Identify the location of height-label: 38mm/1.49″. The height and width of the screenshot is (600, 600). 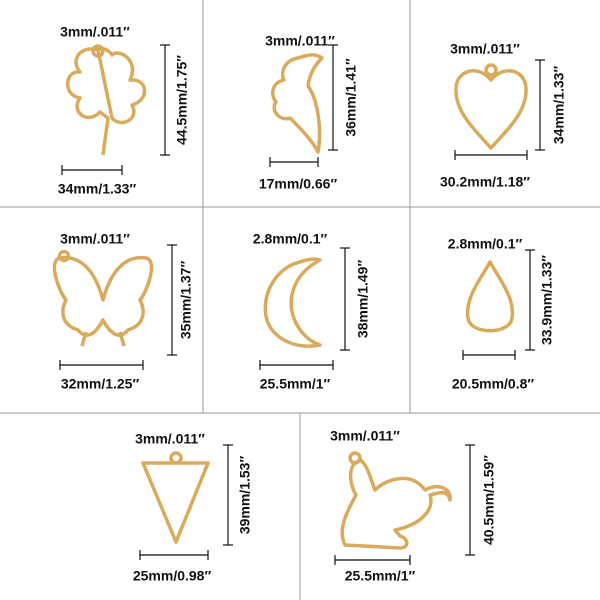
(363, 299).